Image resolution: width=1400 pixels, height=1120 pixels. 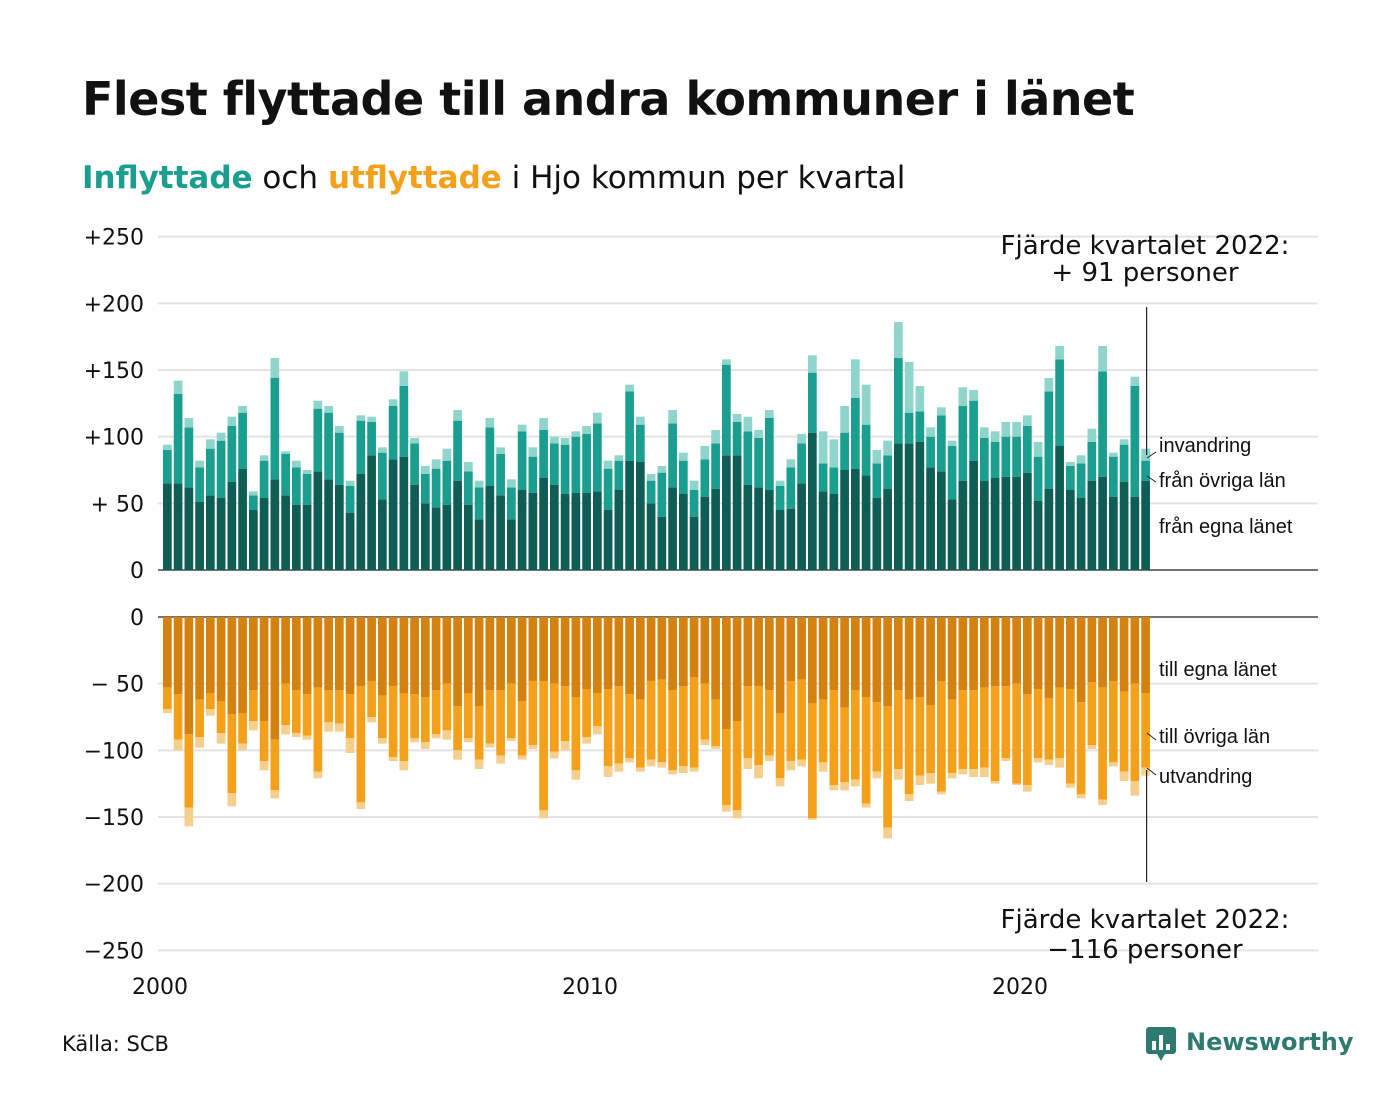 What do you see at coordinates (703, 178) in the screenshot?
I see `subtitle-rest: i Hjo kommun per kvartal` at bounding box center [703, 178].